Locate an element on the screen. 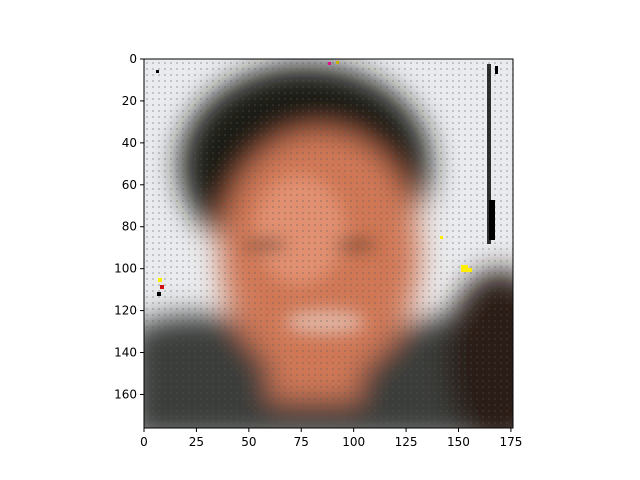 This screenshot has height=480, width=640. y-tick-label: 120 is located at coordinates (125, 311).